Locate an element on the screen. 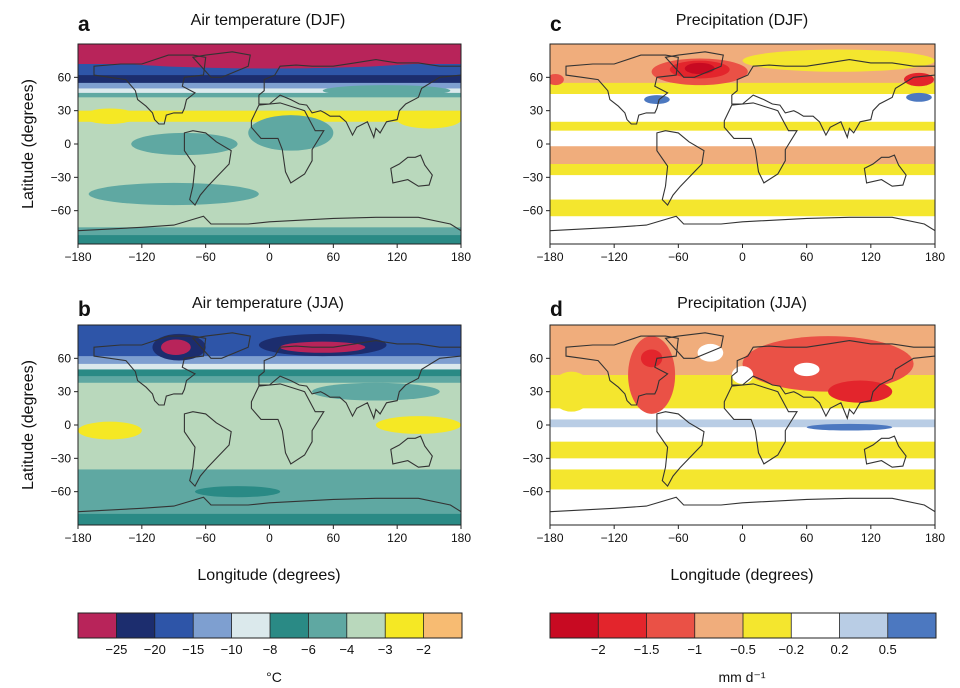 The height and width of the screenshot is (688, 960). panel-b-ticks: −180 −120 −60 0 60 120 180 60 30 0 −30 −60 is located at coordinates (261, 448).